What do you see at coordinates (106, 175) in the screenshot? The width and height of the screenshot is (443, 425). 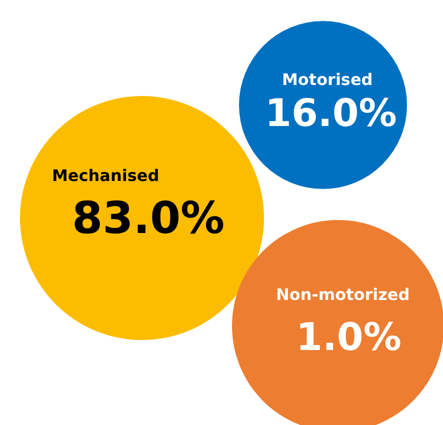 I see `category-label: Mechanised` at bounding box center [106, 175].